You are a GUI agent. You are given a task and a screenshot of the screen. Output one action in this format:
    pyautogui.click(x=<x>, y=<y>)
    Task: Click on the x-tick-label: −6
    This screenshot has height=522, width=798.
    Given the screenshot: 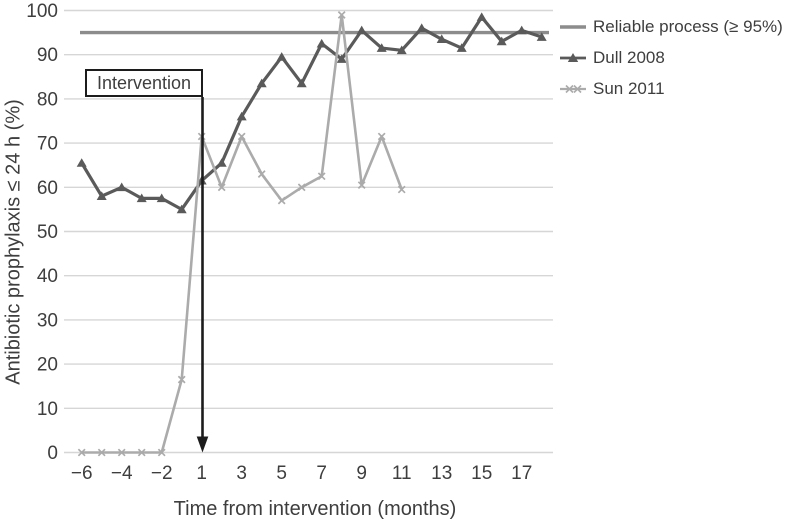 What is the action you would take?
    pyautogui.click(x=82, y=473)
    